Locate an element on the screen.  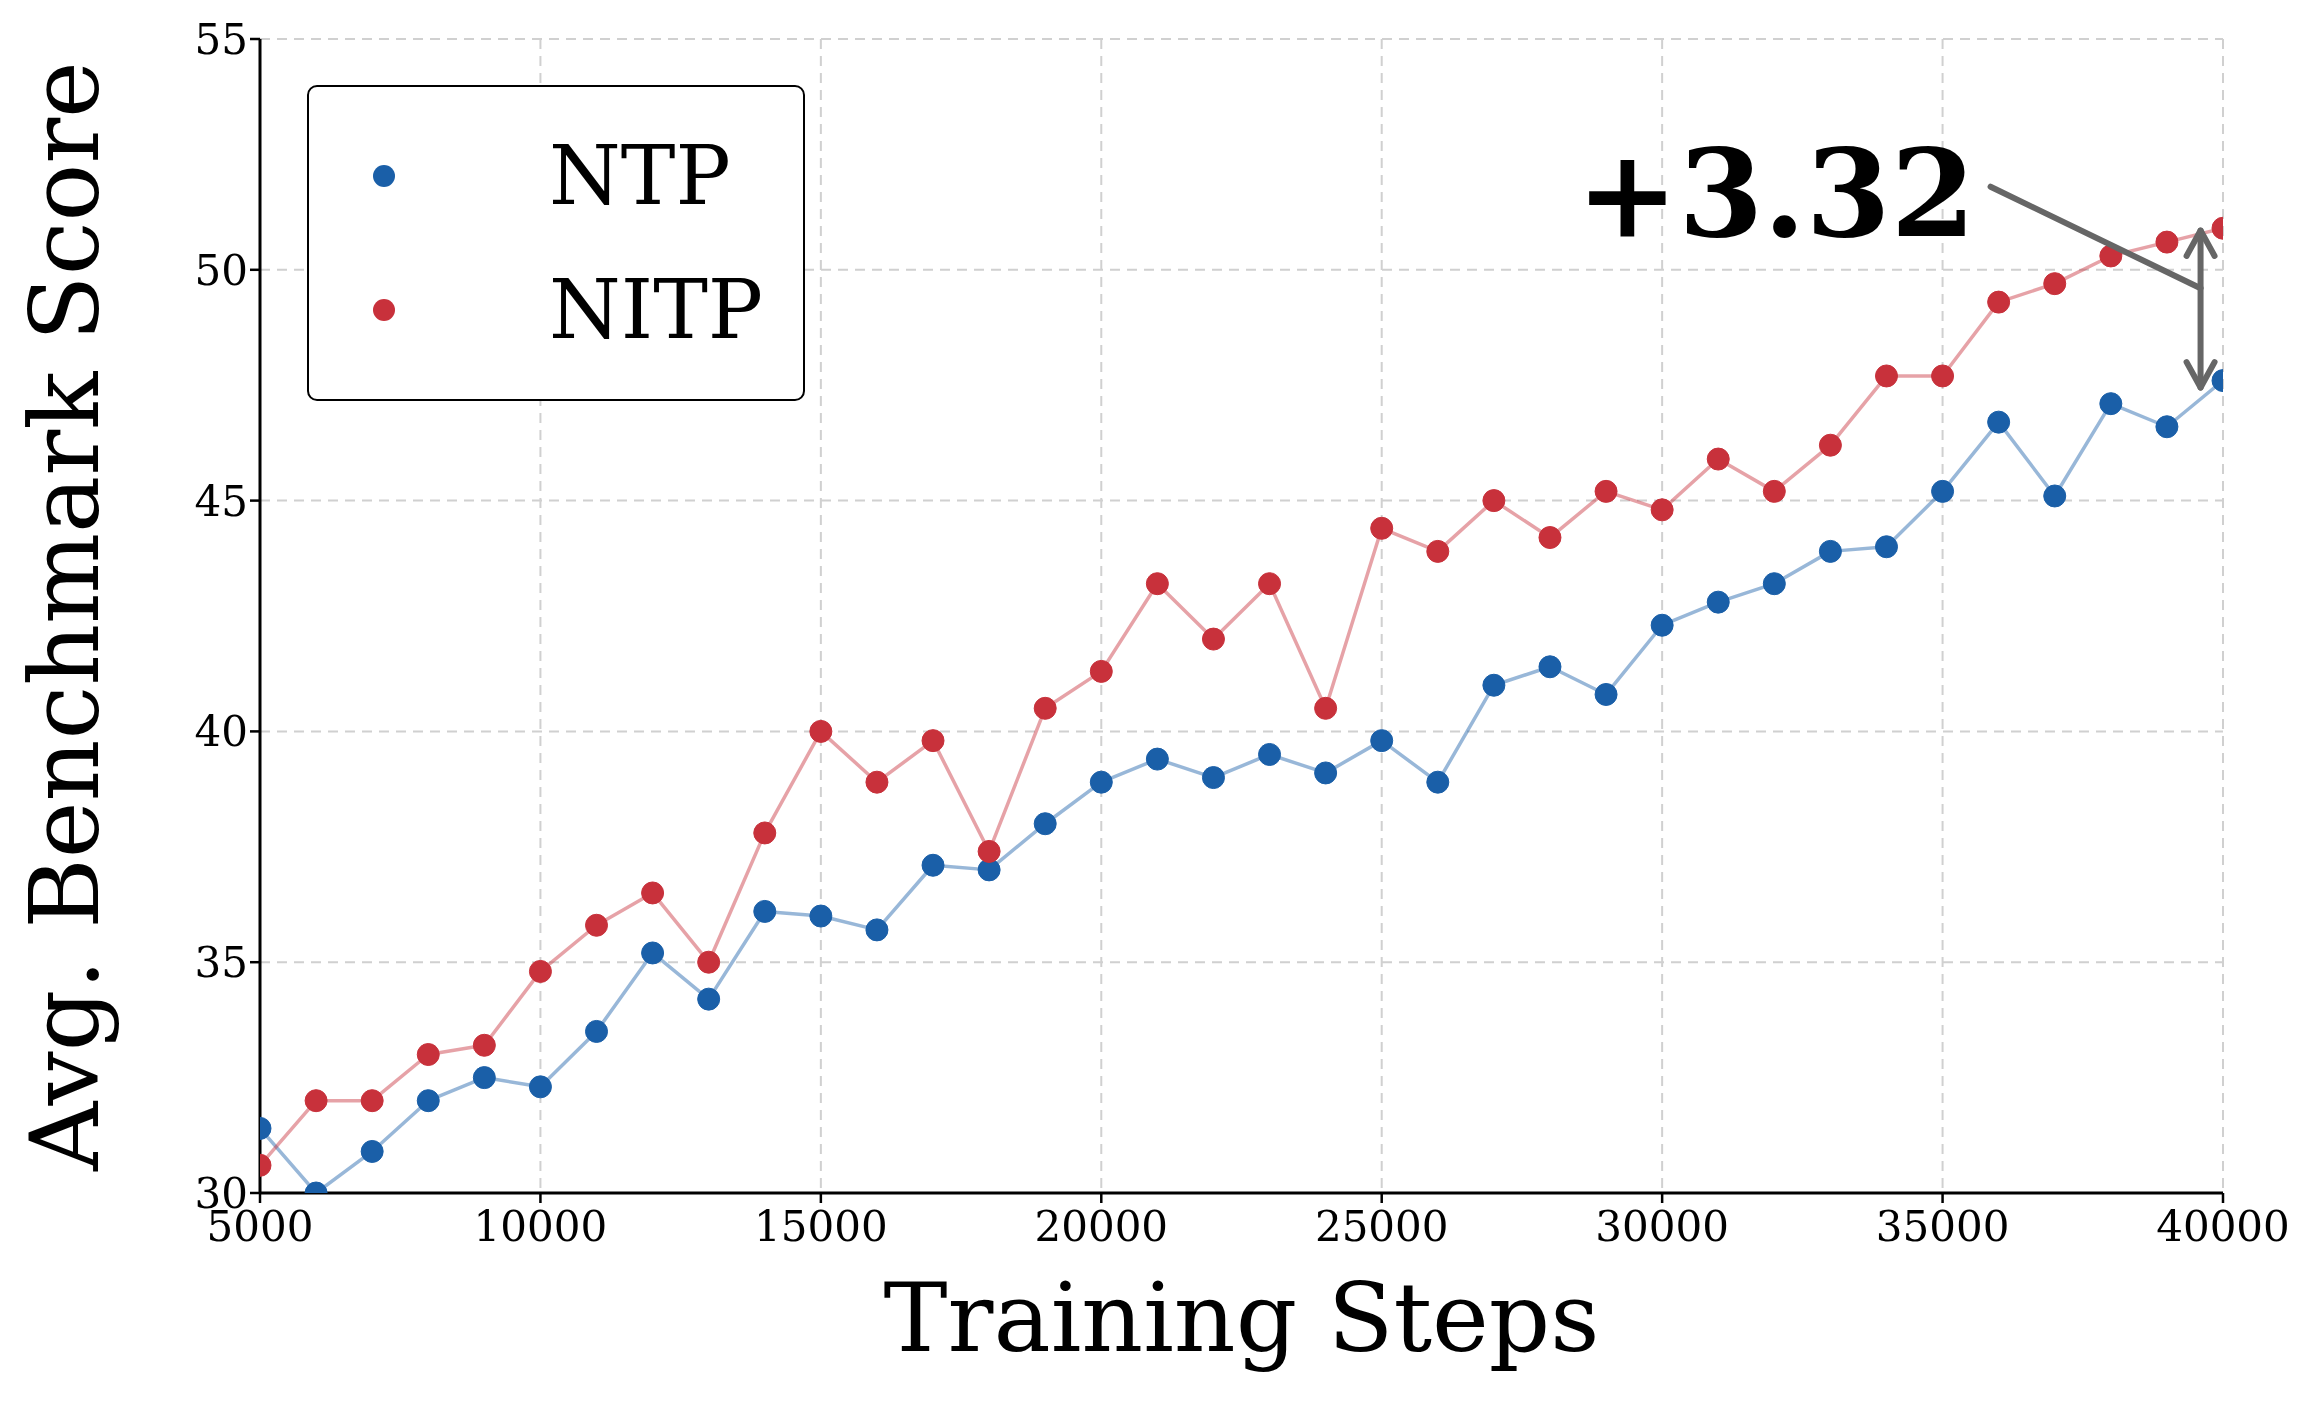
x-tick-label: 35000 is located at coordinates (1942, 1226).